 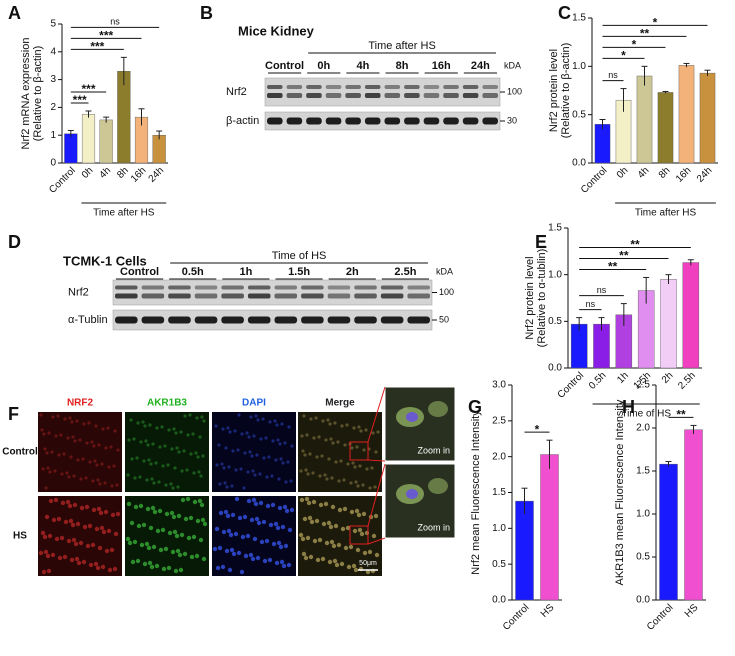 I want to click on lane-label: 16h, so click(x=441, y=66).